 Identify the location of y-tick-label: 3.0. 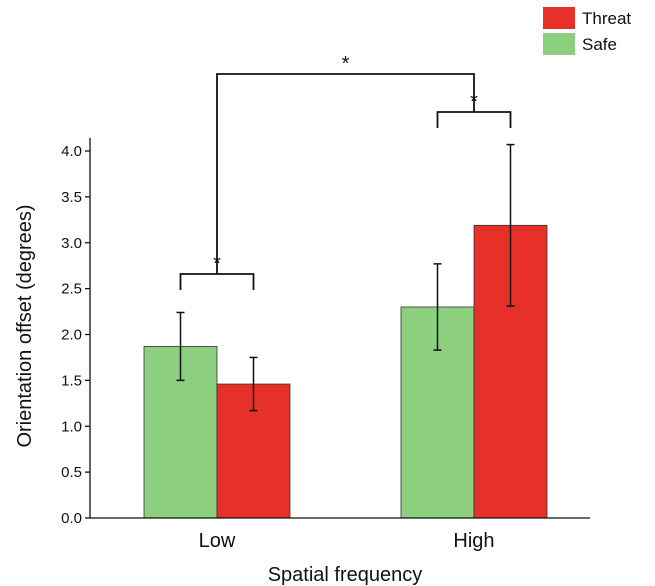
(71, 243).